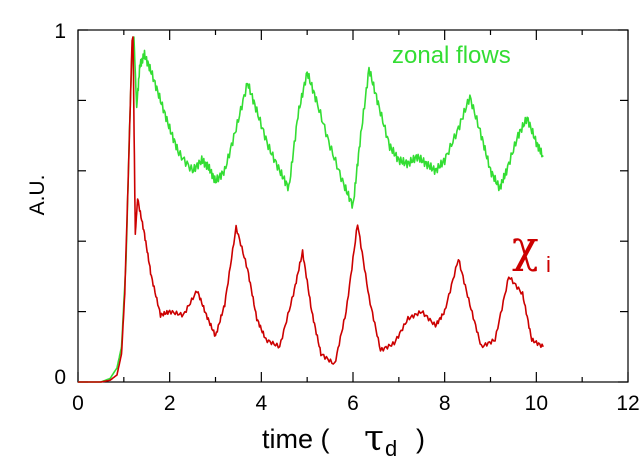  What do you see at coordinates (353, 403) in the screenshot?
I see `x-tick-label: 6` at bounding box center [353, 403].